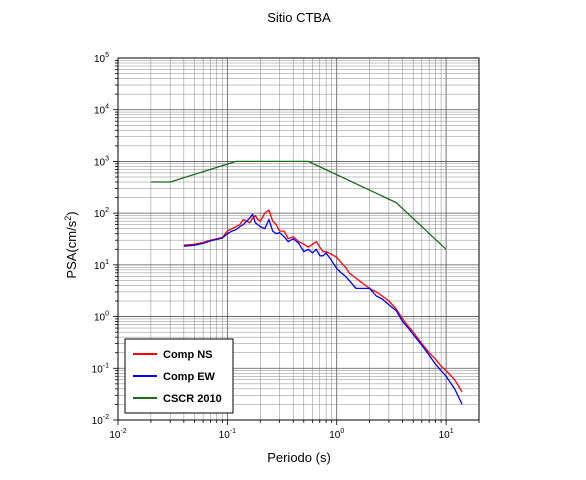  I want to click on y-tick-label: 10⁰, so click(101, 317).